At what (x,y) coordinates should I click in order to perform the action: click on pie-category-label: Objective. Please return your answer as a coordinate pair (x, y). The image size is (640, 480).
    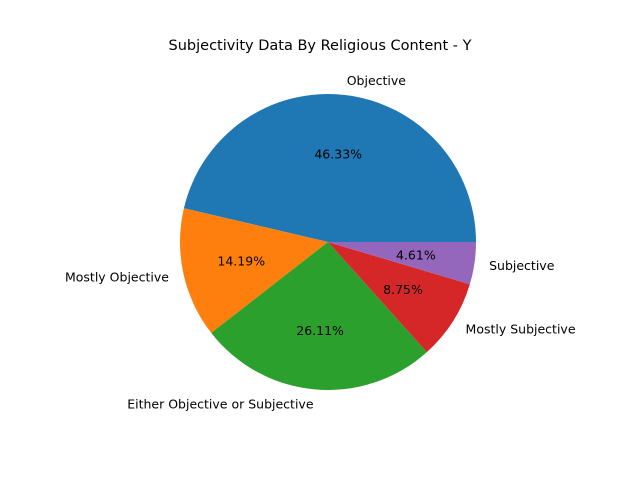
    Looking at the image, I should click on (377, 80).